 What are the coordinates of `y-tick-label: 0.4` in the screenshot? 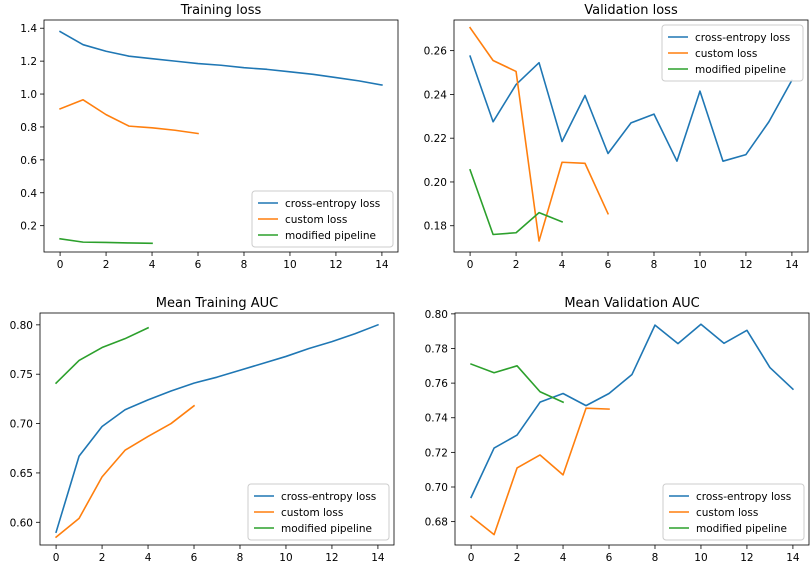 It's located at (28, 194).